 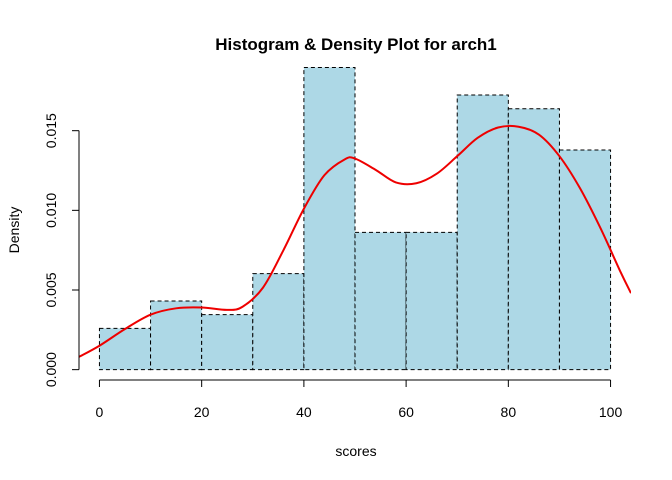 What do you see at coordinates (356, 44) in the screenshot?
I see `chart-title: Histogram & Density Plot for arch1` at bounding box center [356, 44].